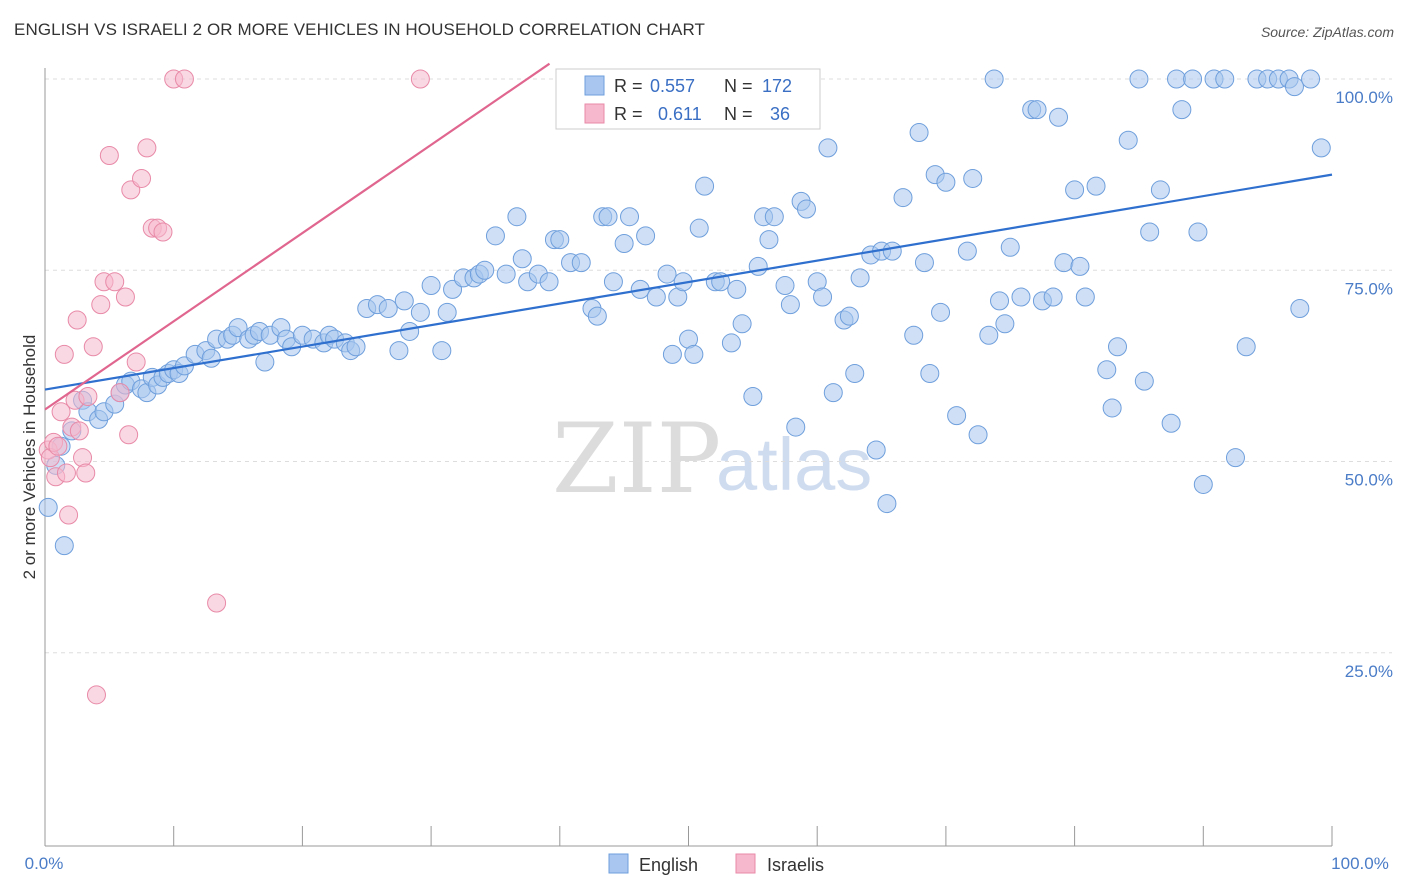 Image resolution: width=1406 pixels, height=892 pixels. Describe the element at coordinates (29, 457) in the screenshot. I see `y-axis-title: 2 or more Vehicles in Household` at that location.